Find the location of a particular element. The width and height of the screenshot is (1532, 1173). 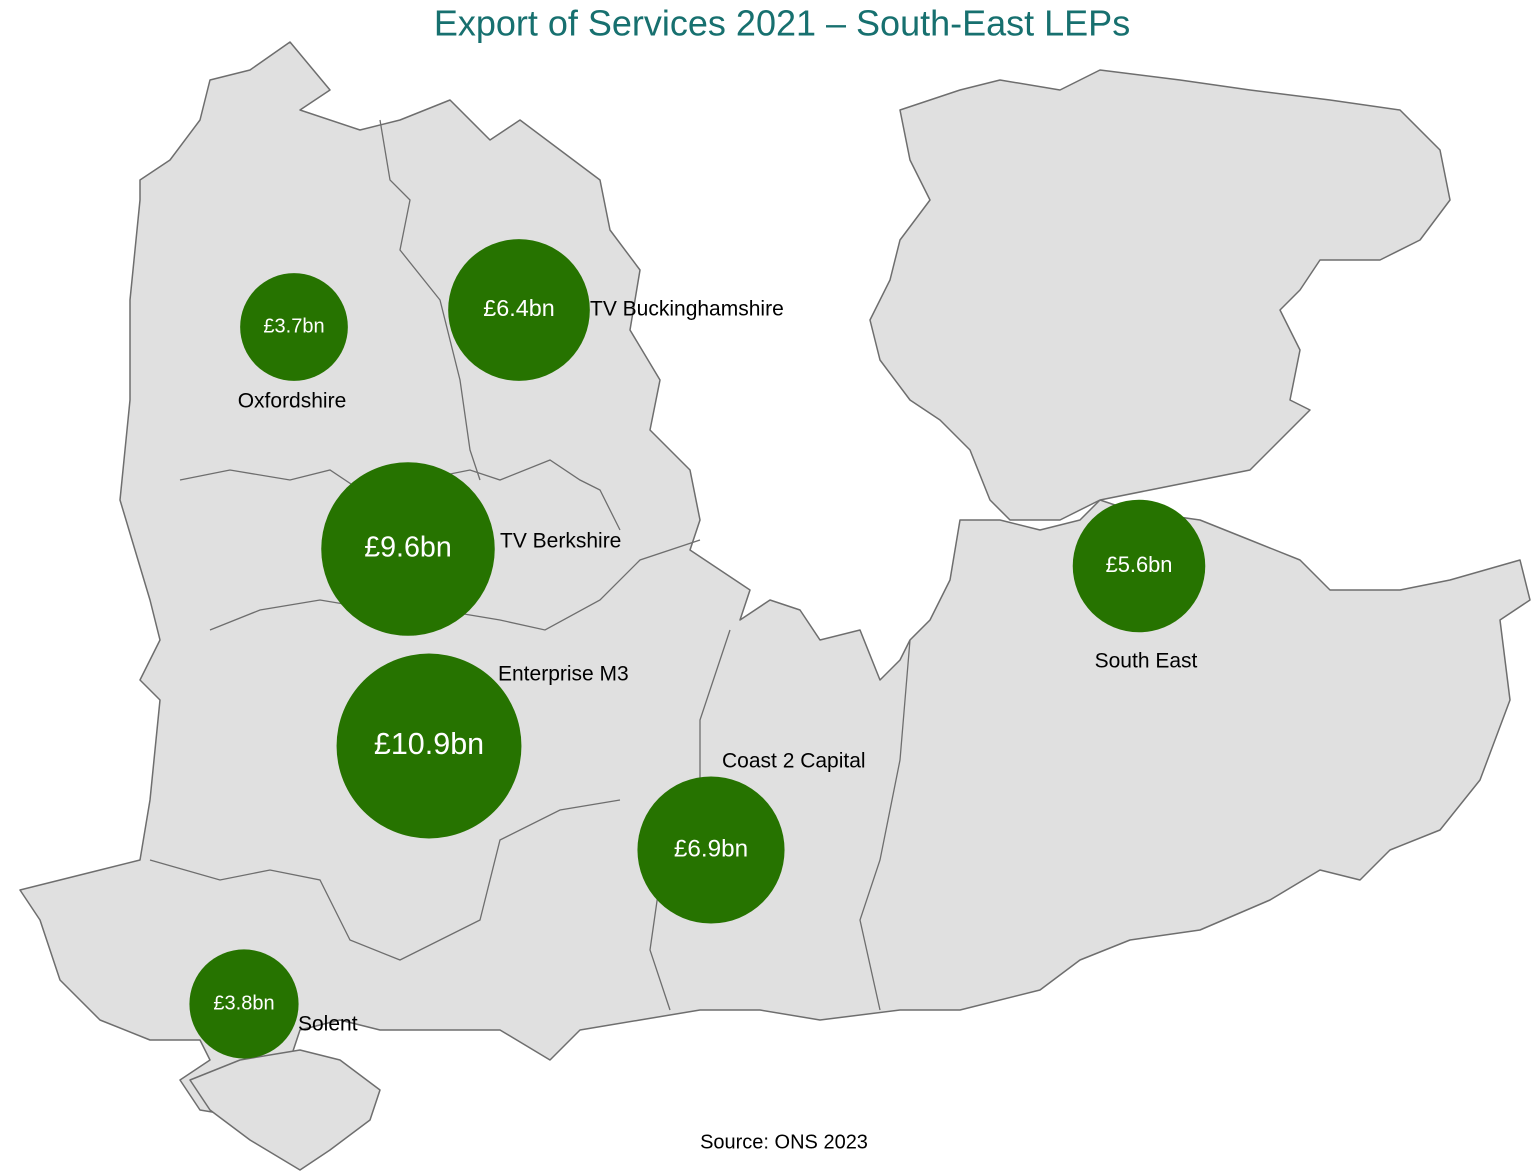

isle-of-wight is located at coordinates (285, 1110).